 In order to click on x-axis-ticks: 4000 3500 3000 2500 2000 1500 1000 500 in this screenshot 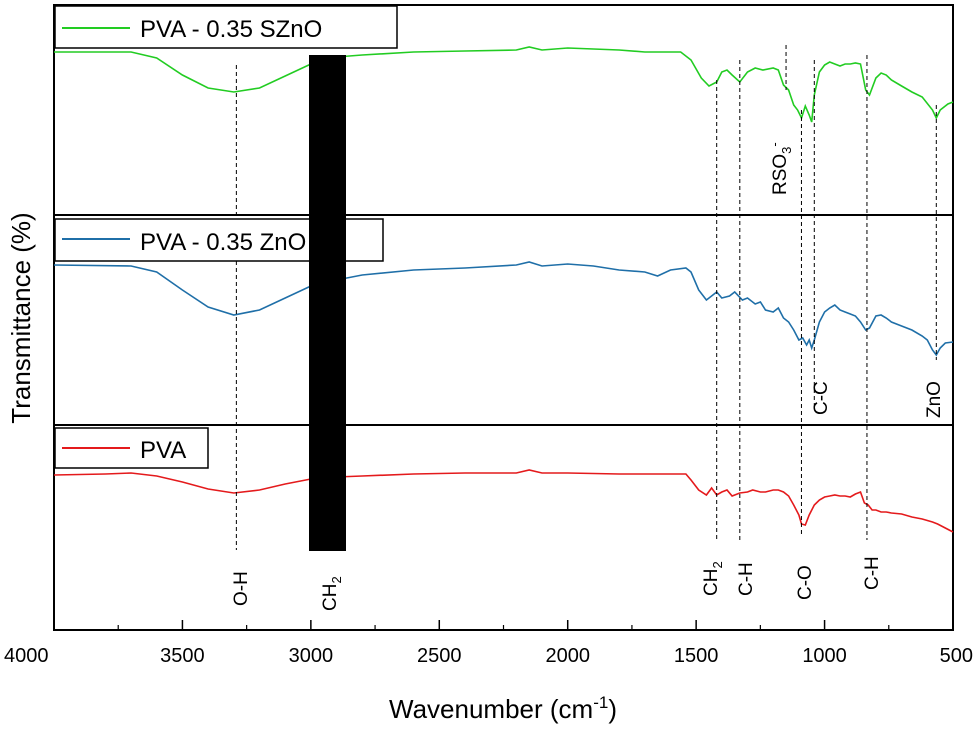, I will do `click(488, 643)`.